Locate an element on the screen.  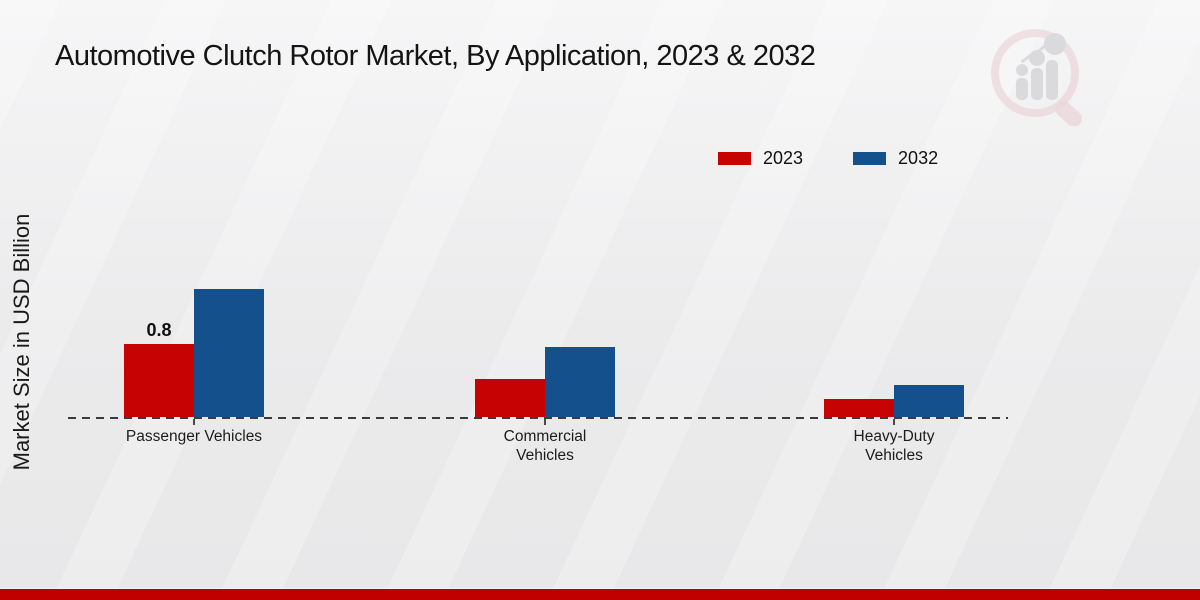
y-axis-label: Market Size in USD Billion is located at coordinates (21, 342).